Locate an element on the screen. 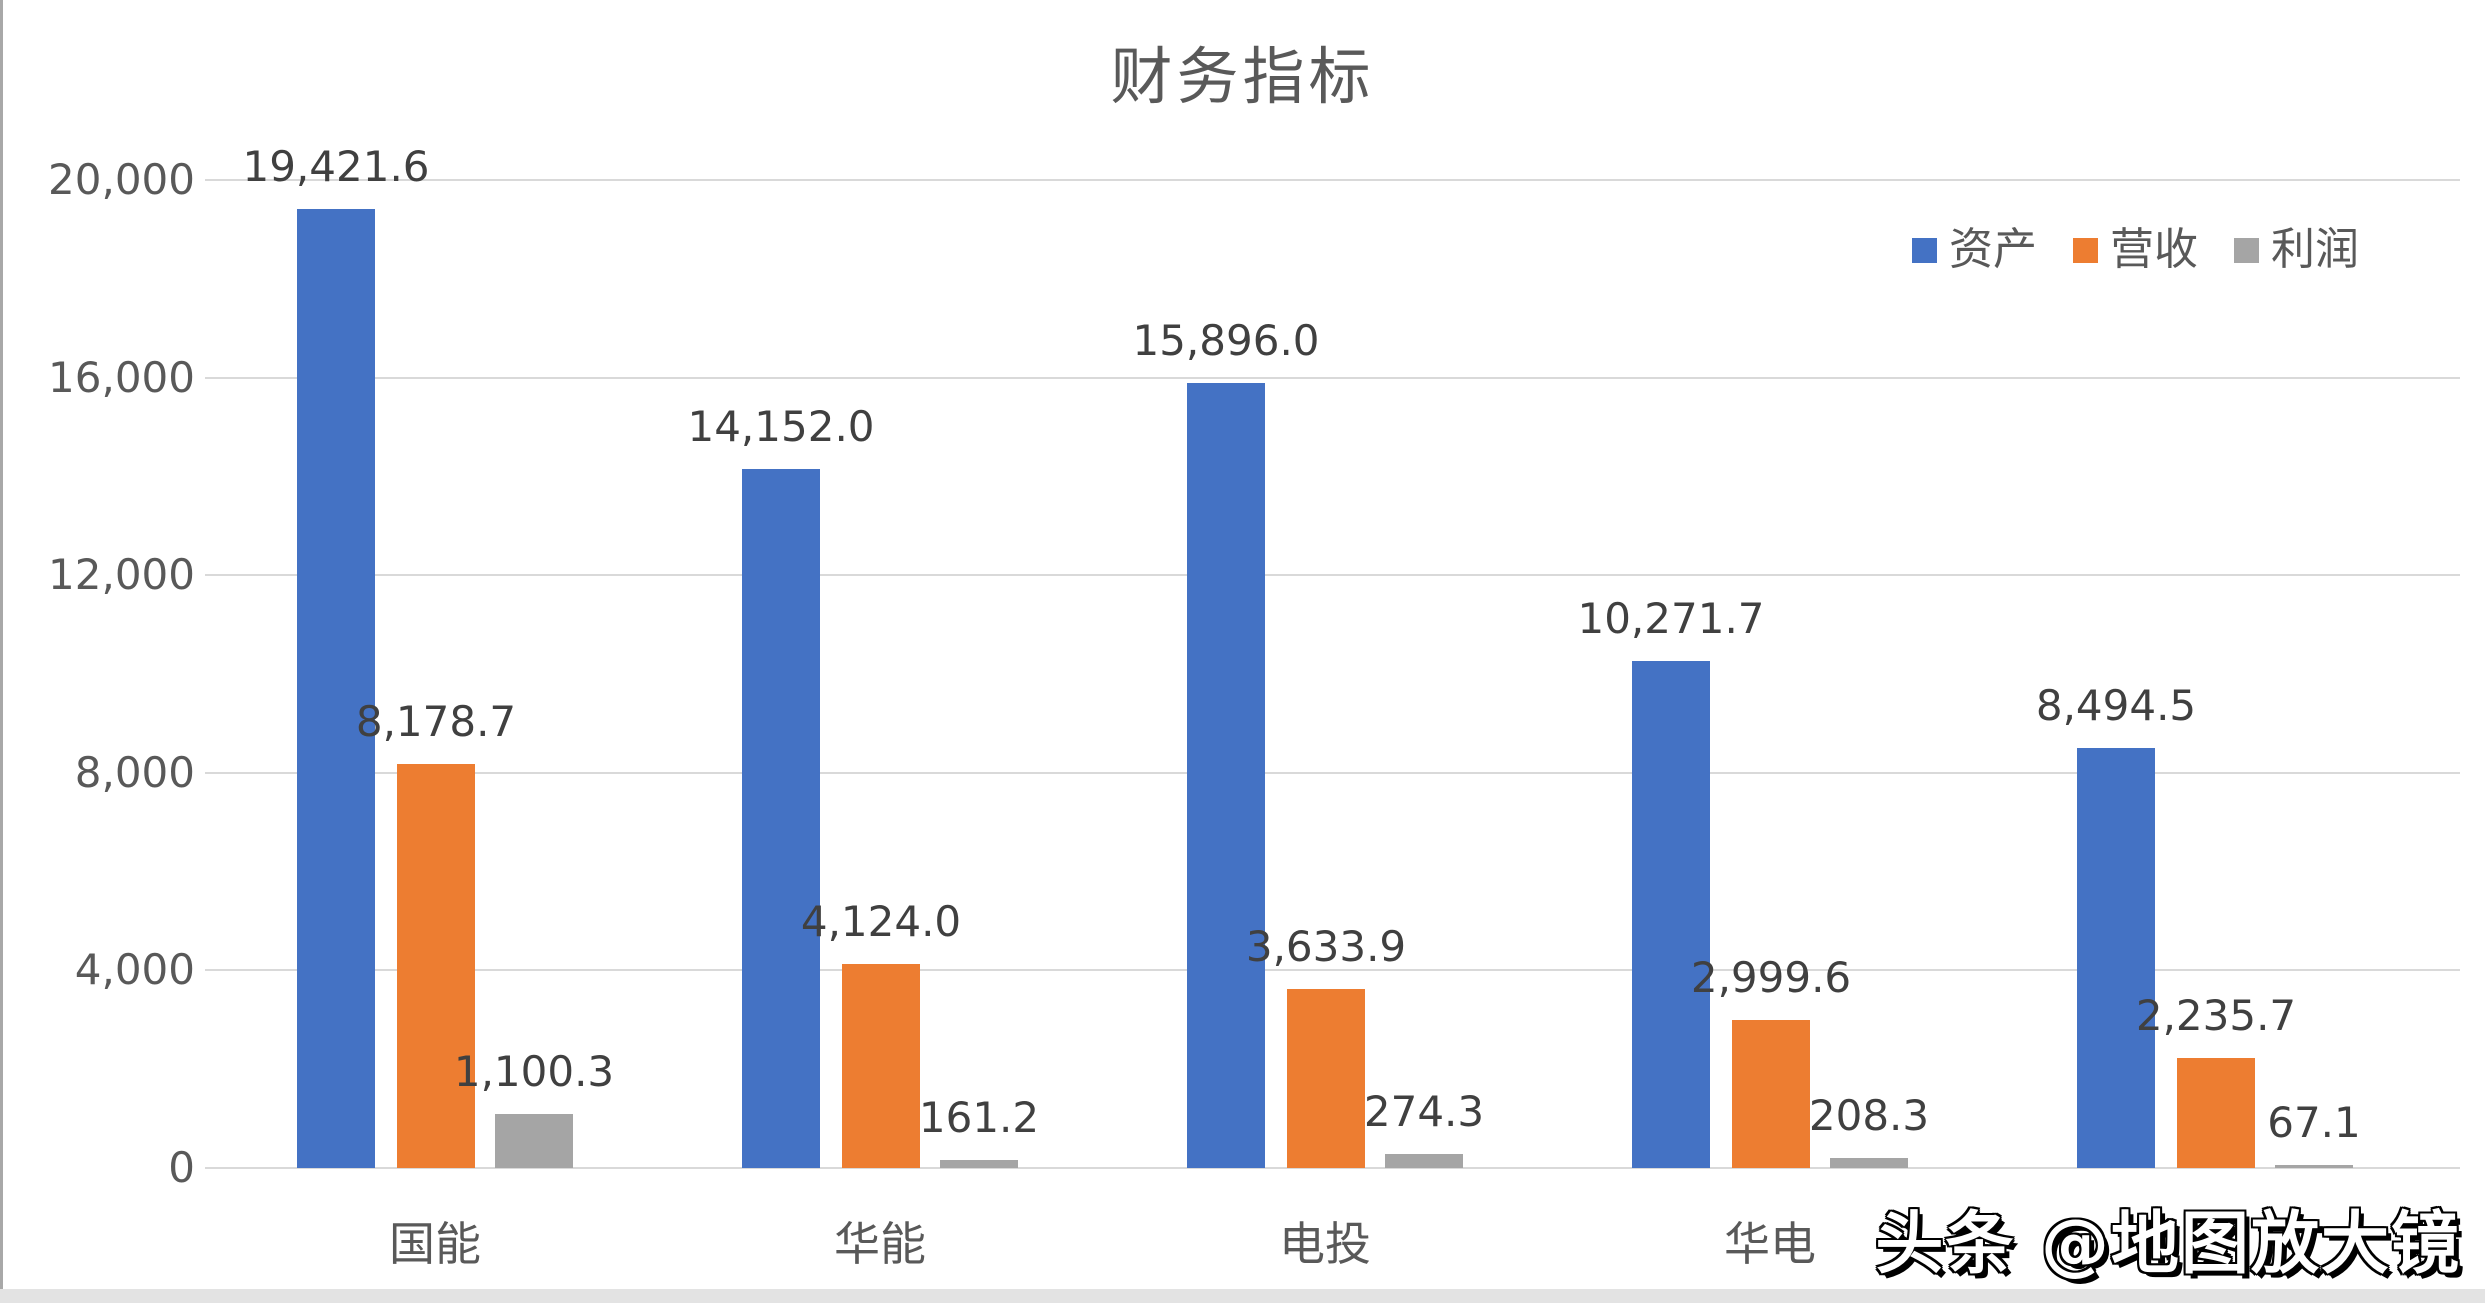 This screenshot has width=2485, height=1303. bar-group: 14,152.0 4,124.0 161.2 is located at coordinates (872, 674).